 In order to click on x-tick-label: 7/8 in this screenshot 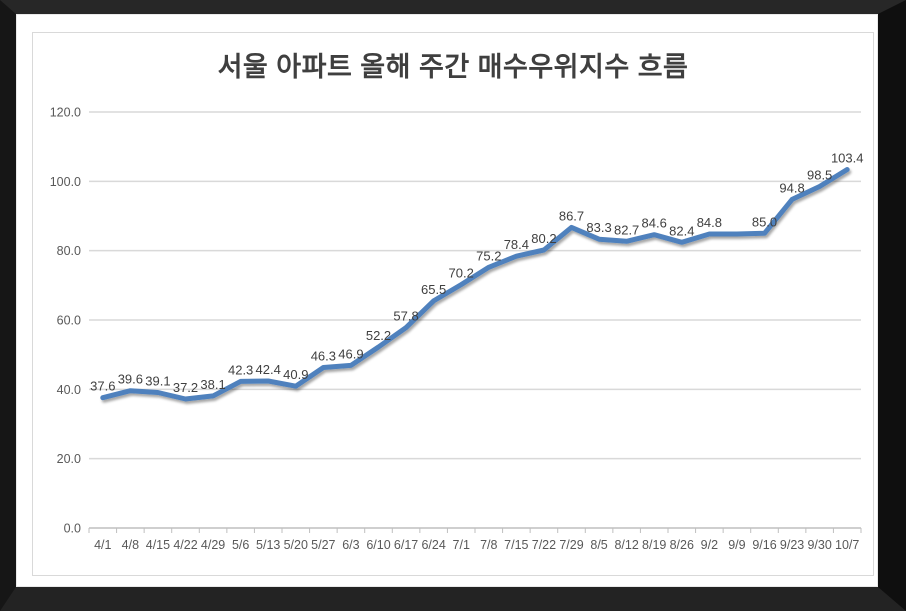, I will do `click(488, 545)`.